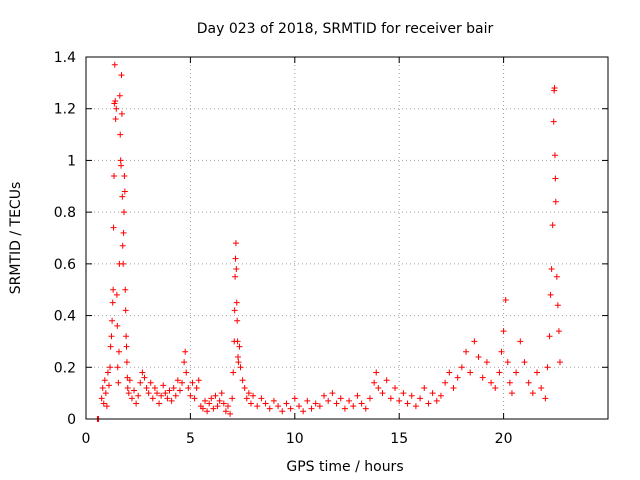 The image size is (640, 480). What do you see at coordinates (344, 467) in the screenshot?
I see `x-axis-label: GPS time / hours` at bounding box center [344, 467].